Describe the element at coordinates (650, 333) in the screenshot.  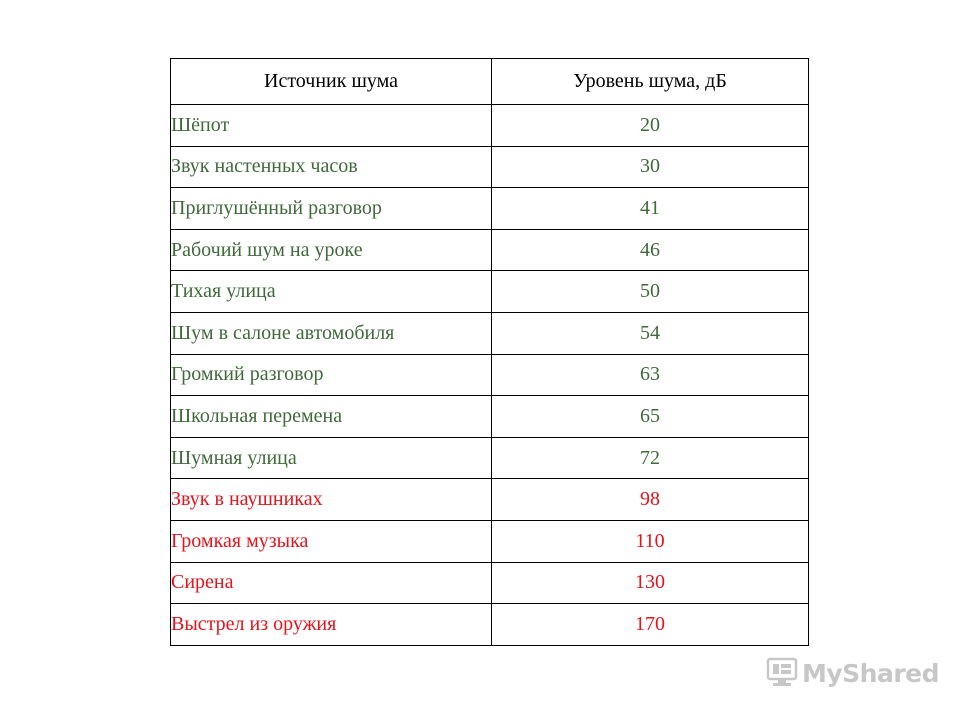
I see `noise-level-cell: 54` at that location.